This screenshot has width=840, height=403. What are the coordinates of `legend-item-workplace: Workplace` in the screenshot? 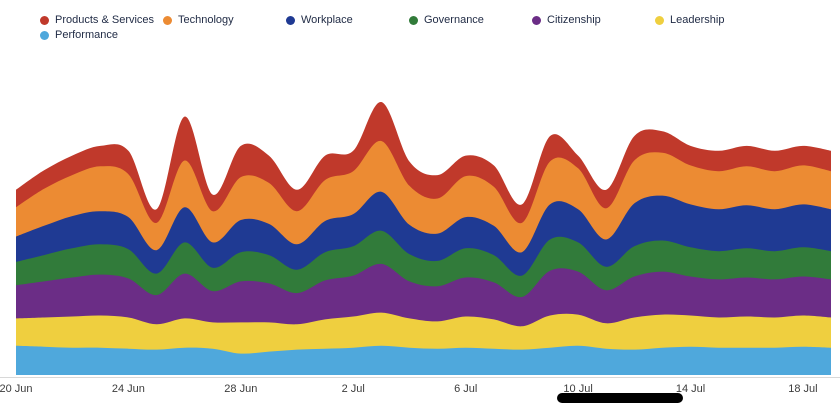 It's located at (347, 20).